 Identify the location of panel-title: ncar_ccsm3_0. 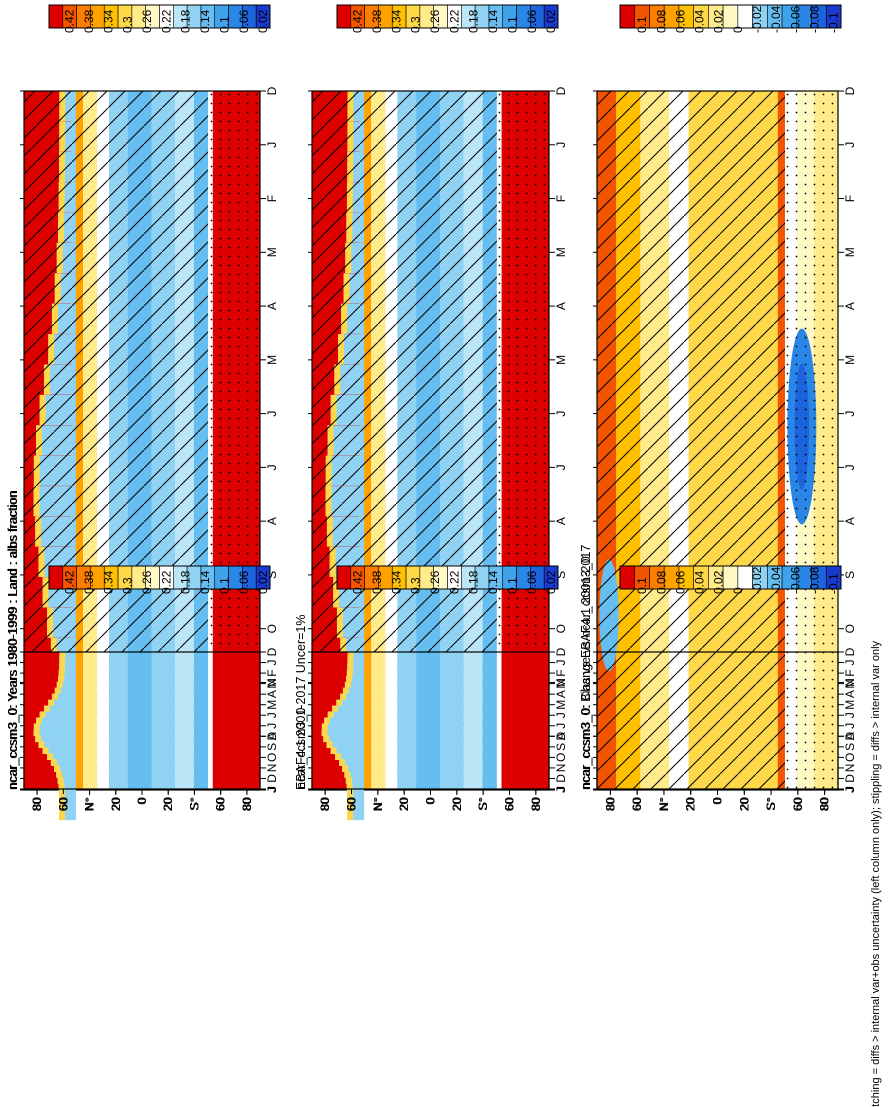
(301, 748).